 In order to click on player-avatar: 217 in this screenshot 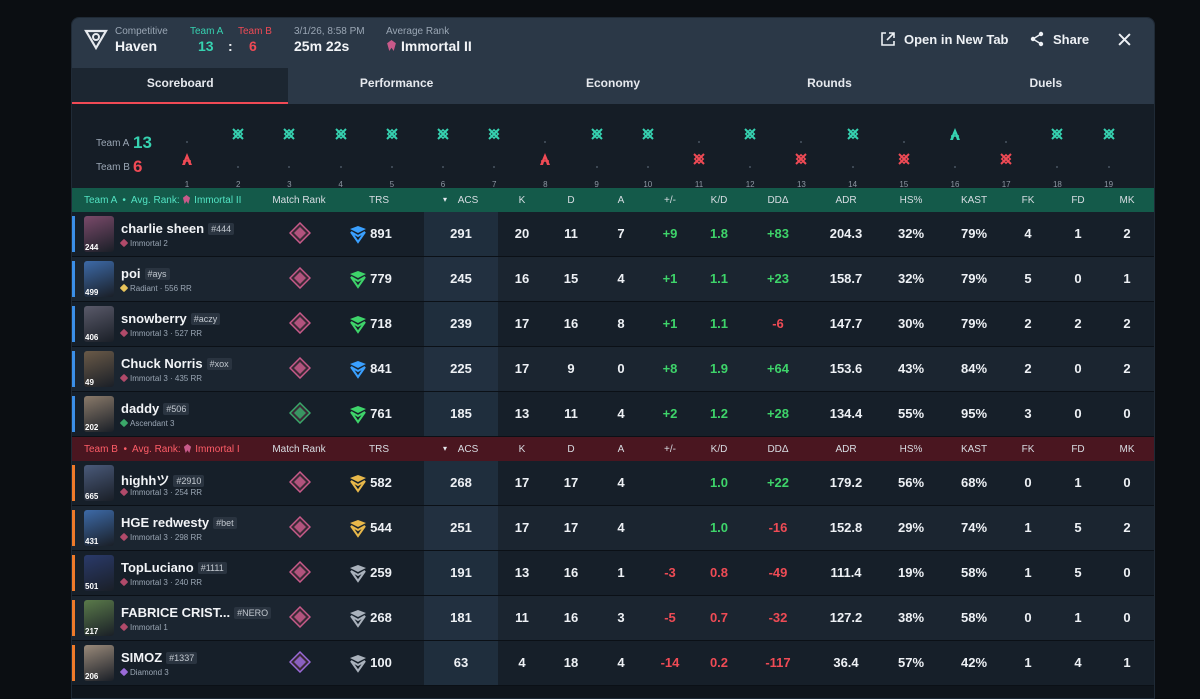, I will do `click(99, 618)`.